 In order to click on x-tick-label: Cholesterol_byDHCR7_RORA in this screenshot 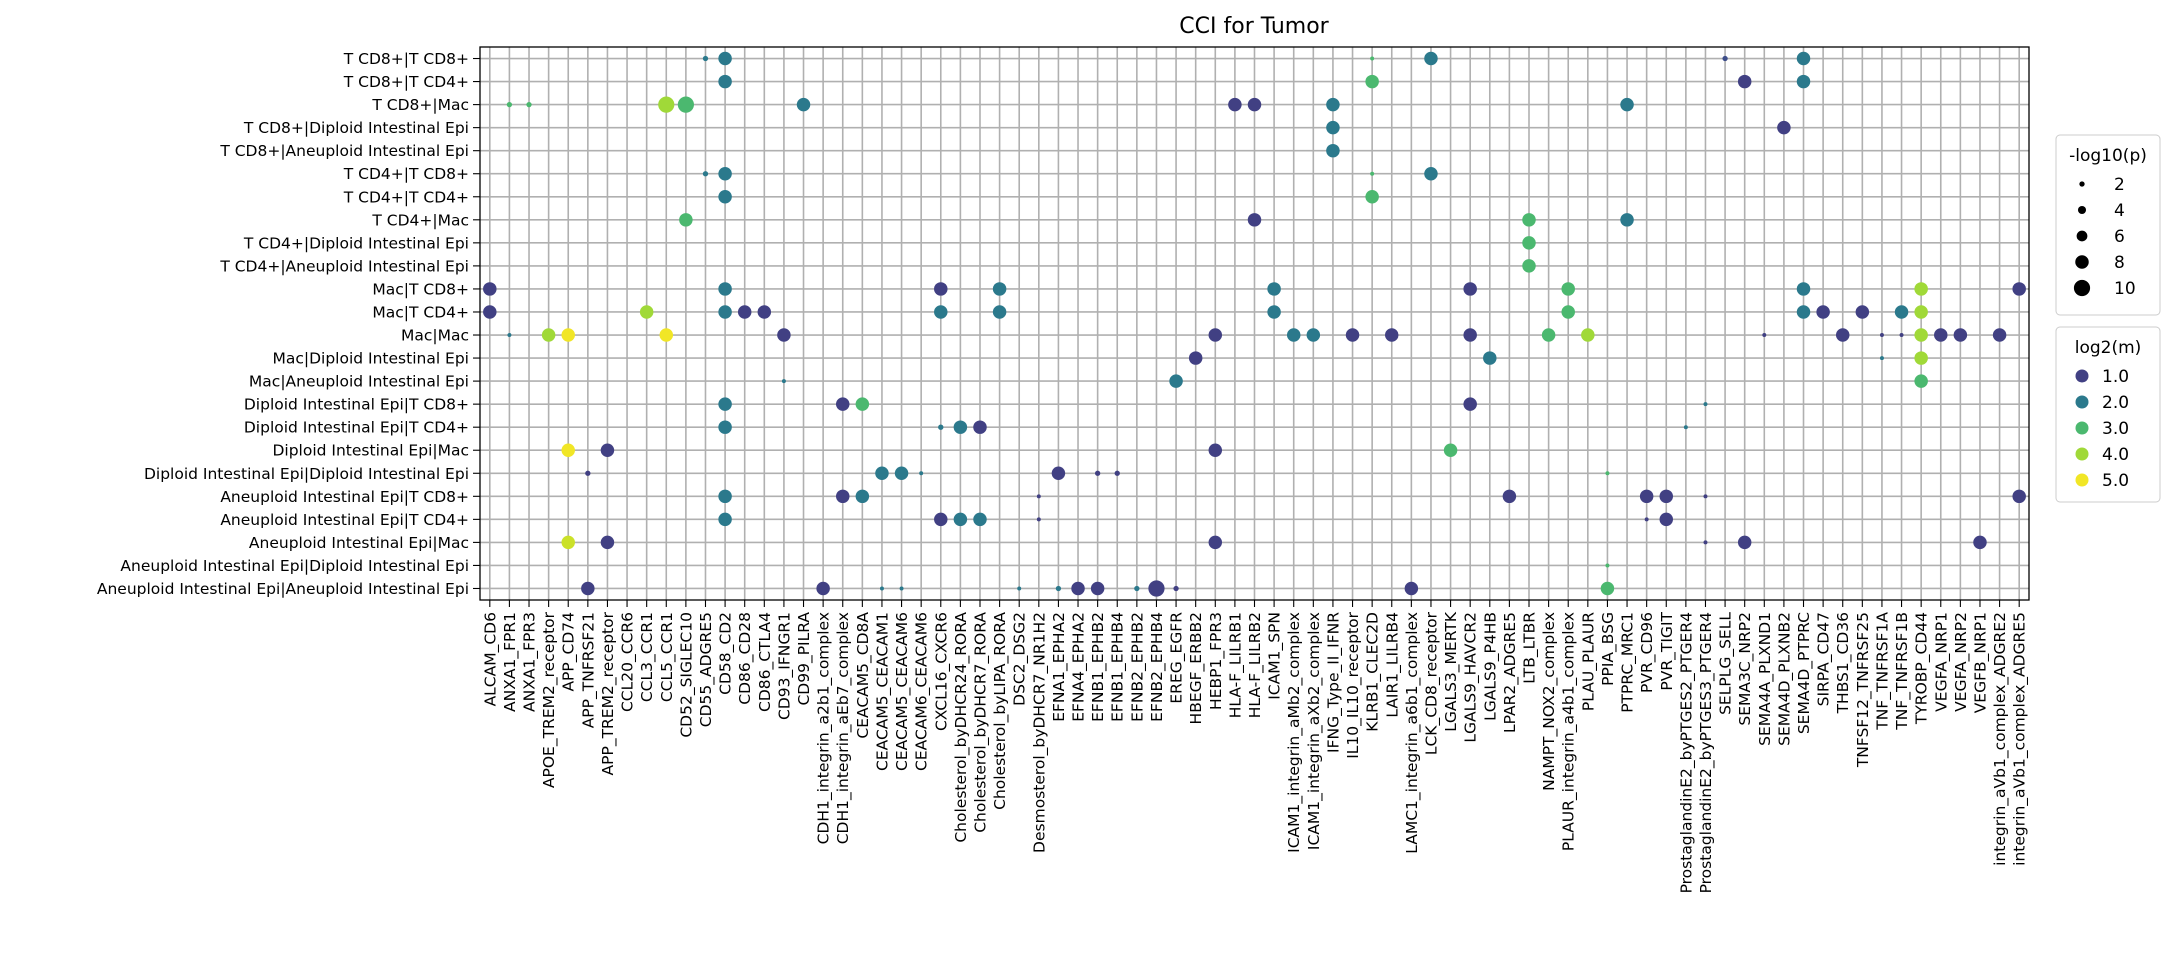, I will do `click(980, 722)`.